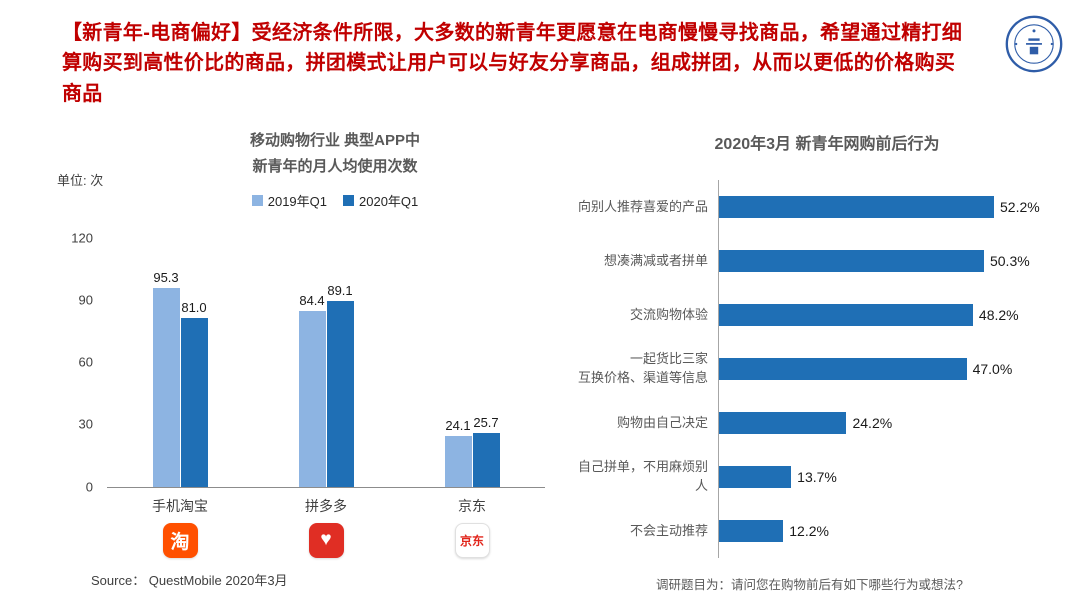 The height and width of the screenshot is (608, 1080). I want to click on university-seal-icon, so click(1034, 44).